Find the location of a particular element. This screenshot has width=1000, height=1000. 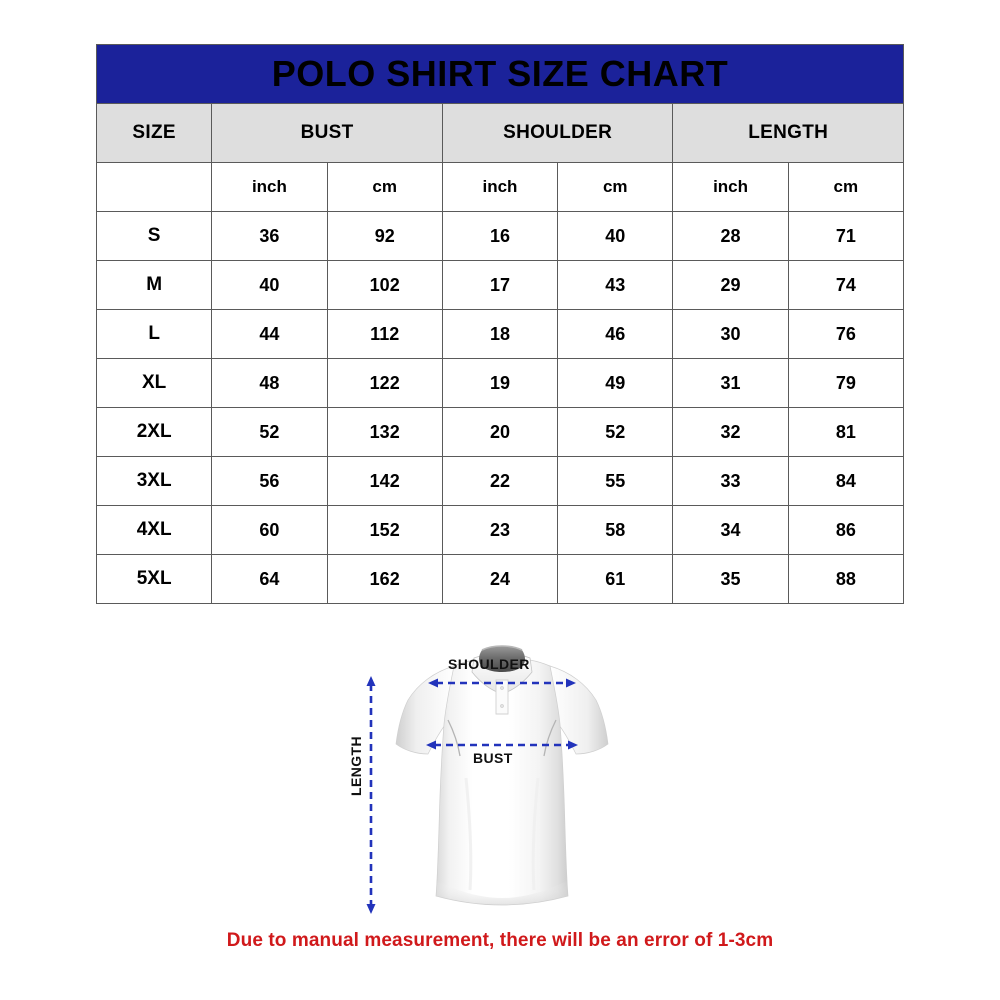

cell-length-inch: 34 is located at coordinates (730, 530).